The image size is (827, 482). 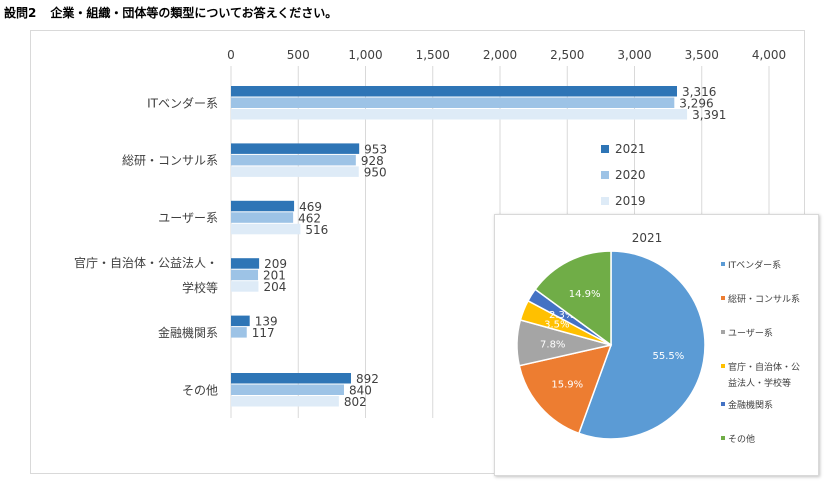 I want to click on pie-legend-label: 総研・コンサル系, so click(x=764, y=299).